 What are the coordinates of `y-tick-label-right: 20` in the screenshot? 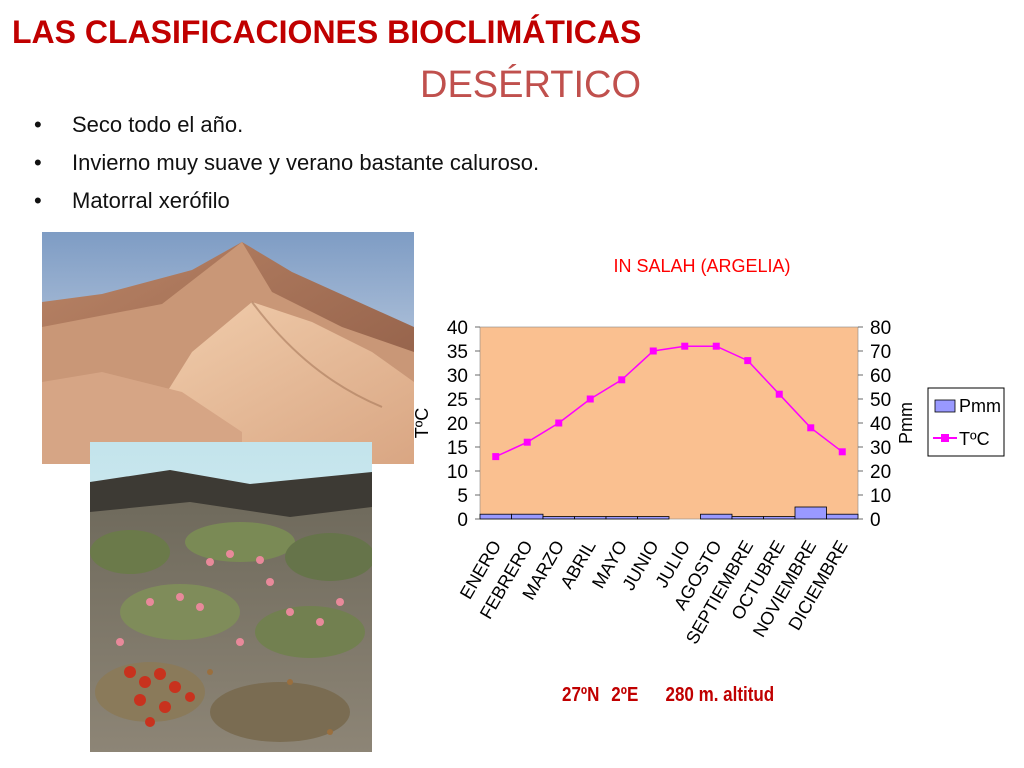 It's located at (880, 472).